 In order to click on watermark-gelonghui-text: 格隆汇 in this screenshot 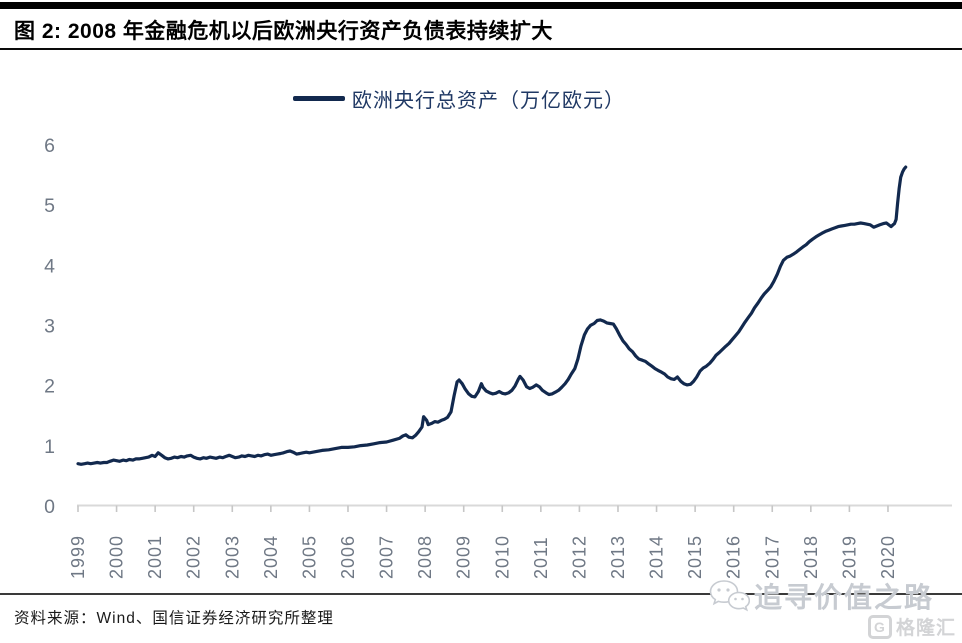, I will do `click(925, 628)`.